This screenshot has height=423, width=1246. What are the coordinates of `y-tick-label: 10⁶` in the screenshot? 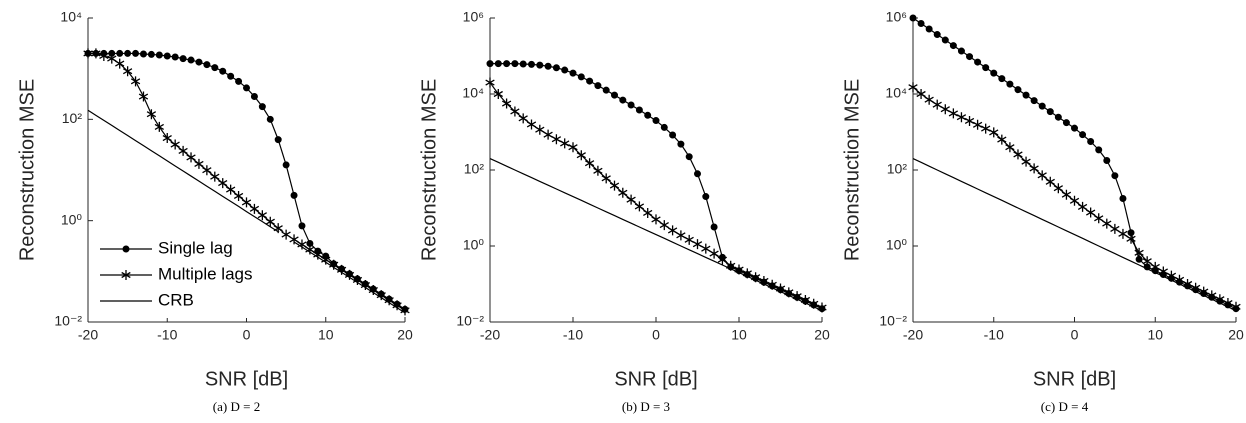 It's located at (896, 17).